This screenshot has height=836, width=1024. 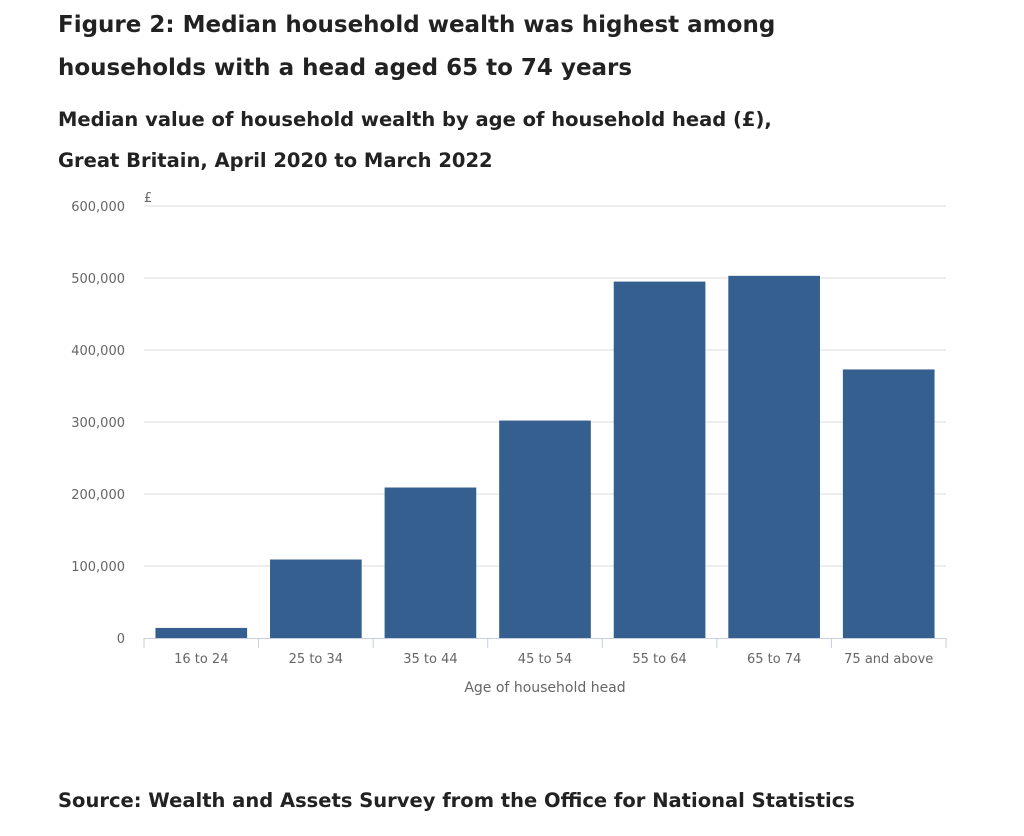 I want to click on y-tick-label: 0, so click(x=121, y=639).